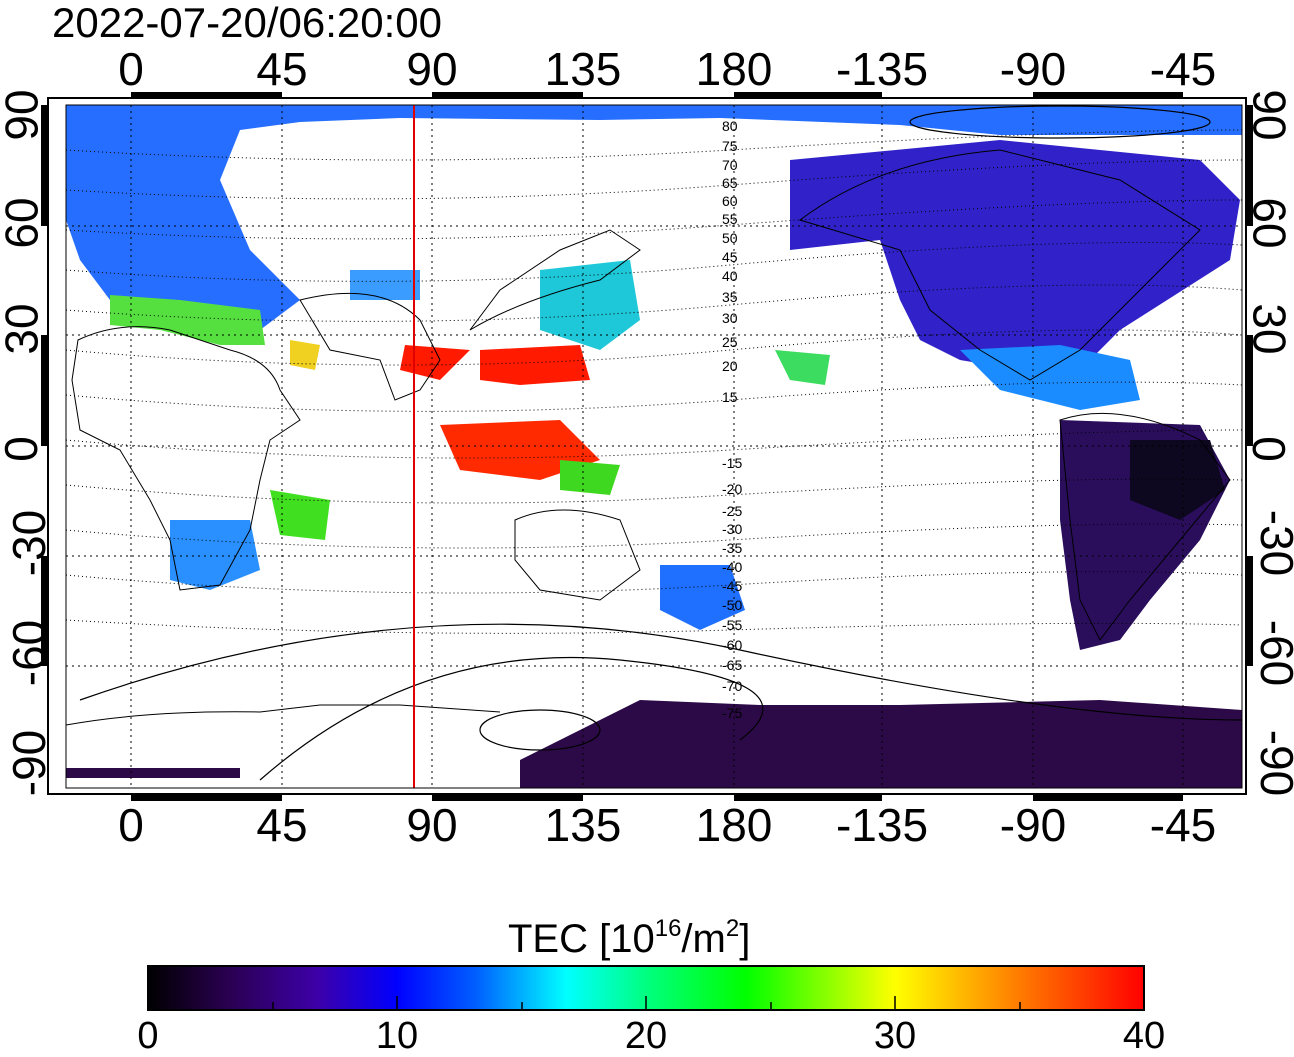 This screenshot has width=1294, height=1057. I want to click on top-lon-tick-180: 180, so click(734, 69).